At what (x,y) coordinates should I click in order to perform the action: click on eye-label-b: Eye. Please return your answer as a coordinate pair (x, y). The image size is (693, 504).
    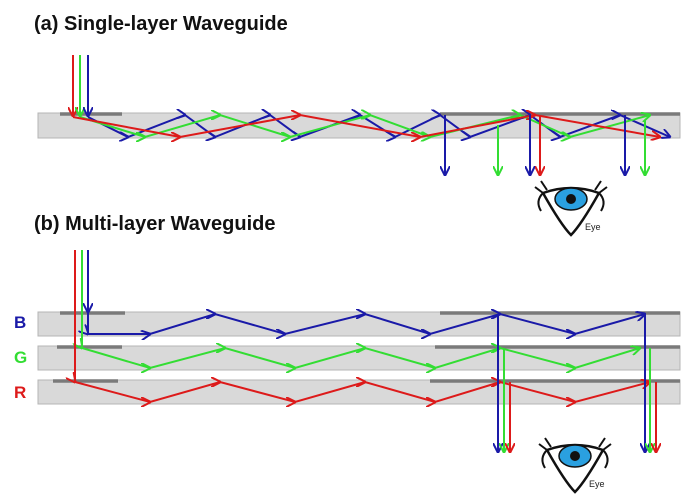
    Looking at the image, I should click on (597, 484).